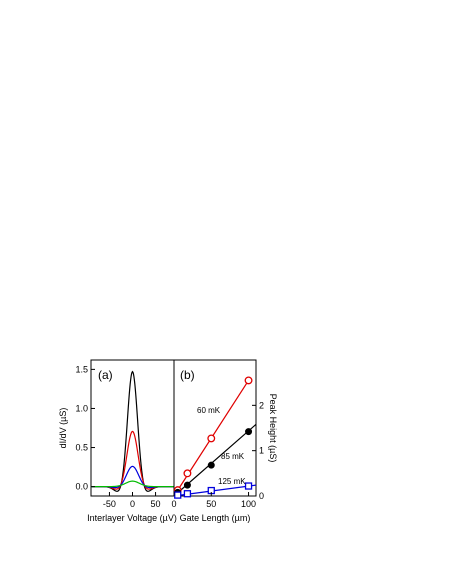 This screenshot has width=450, height=582. Describe the element at coordinates (211, 504) in the screenshot. I see `panel-b-x-tick-label: 50` at that location.